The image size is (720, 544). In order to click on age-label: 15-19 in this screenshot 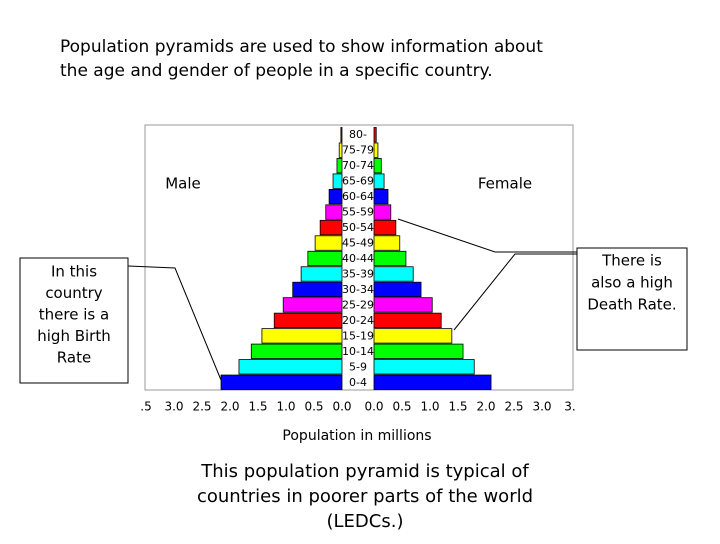, I will do `click(358, 335)`.